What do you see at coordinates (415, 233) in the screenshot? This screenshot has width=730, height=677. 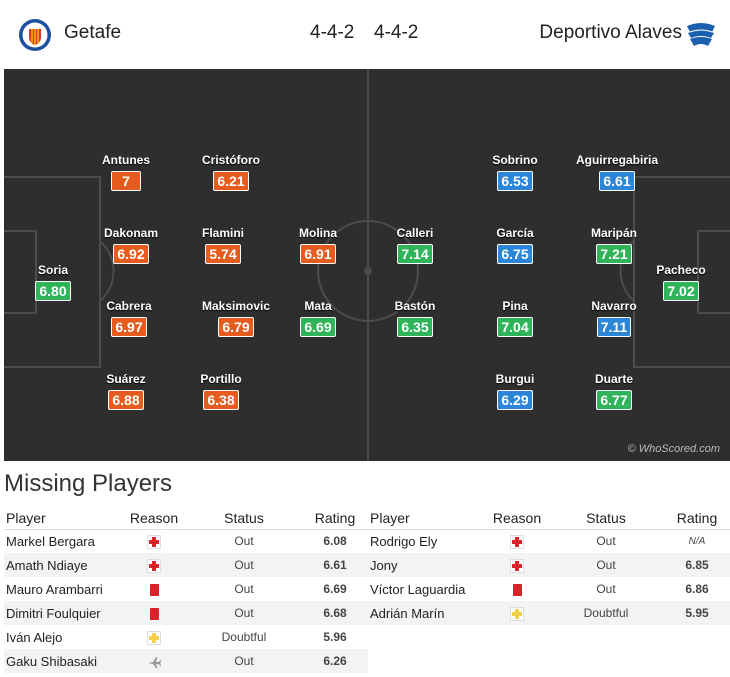 I see `player-name: Calleri` at bounding box center [415, 233].